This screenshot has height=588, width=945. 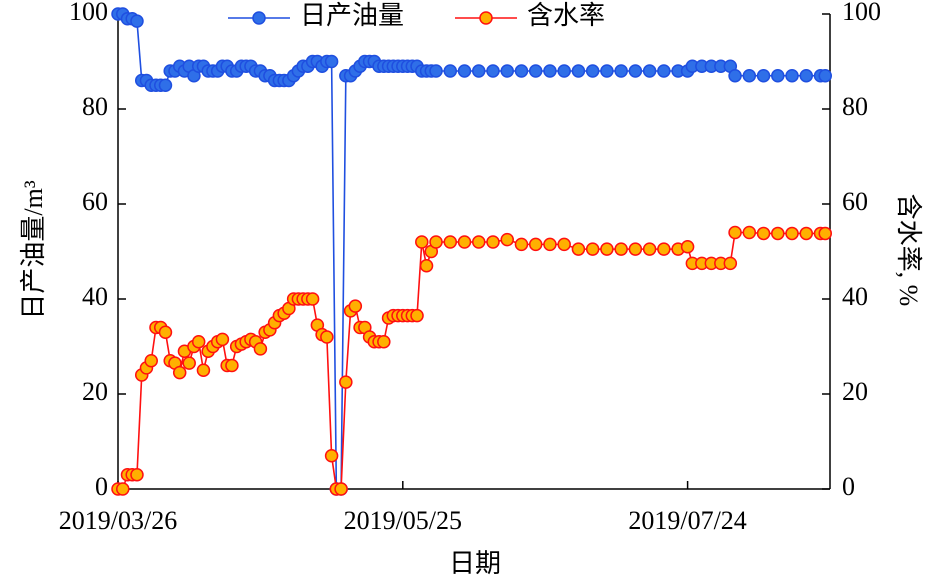 What do you see at coordinates (95, 391) in the screenshot?
I see `y-tick-label: 20` at bounding box center [95, 391].